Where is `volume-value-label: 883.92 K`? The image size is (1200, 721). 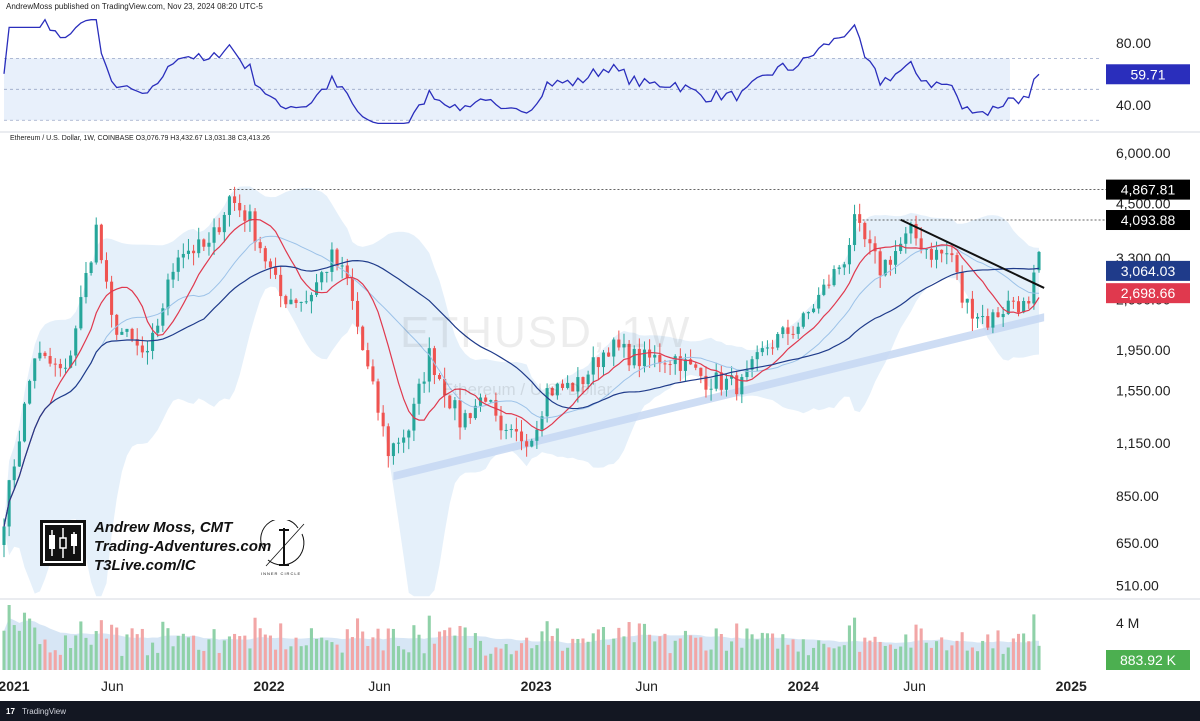
volume-value-label: 883.92 K is located at coordinates (1148, 660).